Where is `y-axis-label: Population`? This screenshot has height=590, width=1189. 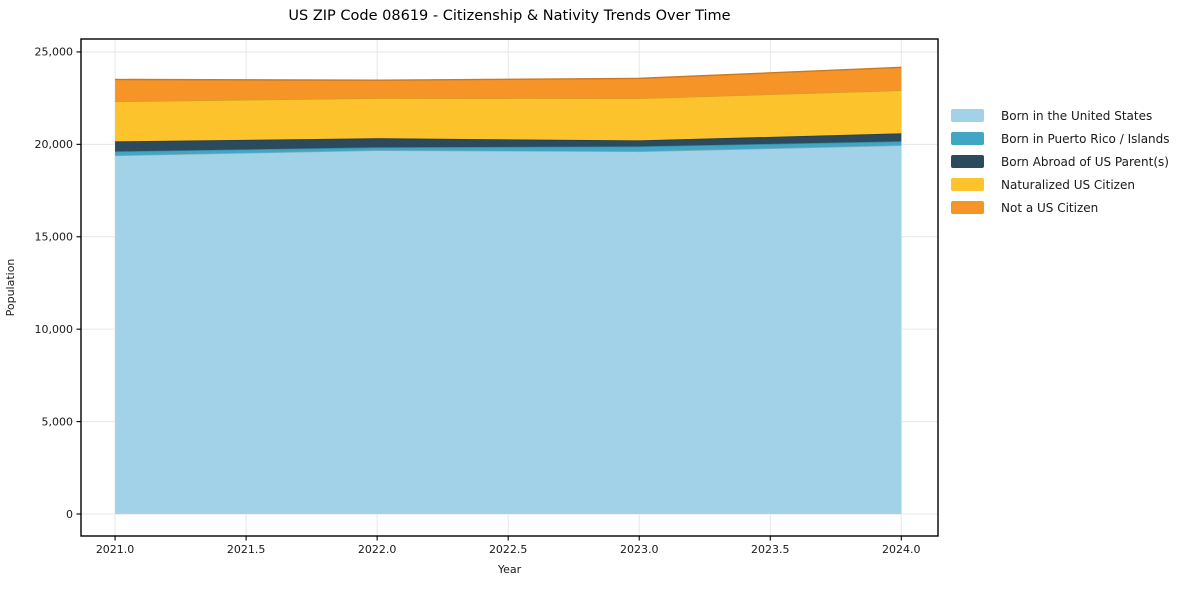 y-axis-label: Population is located at coordinates (10, 288).